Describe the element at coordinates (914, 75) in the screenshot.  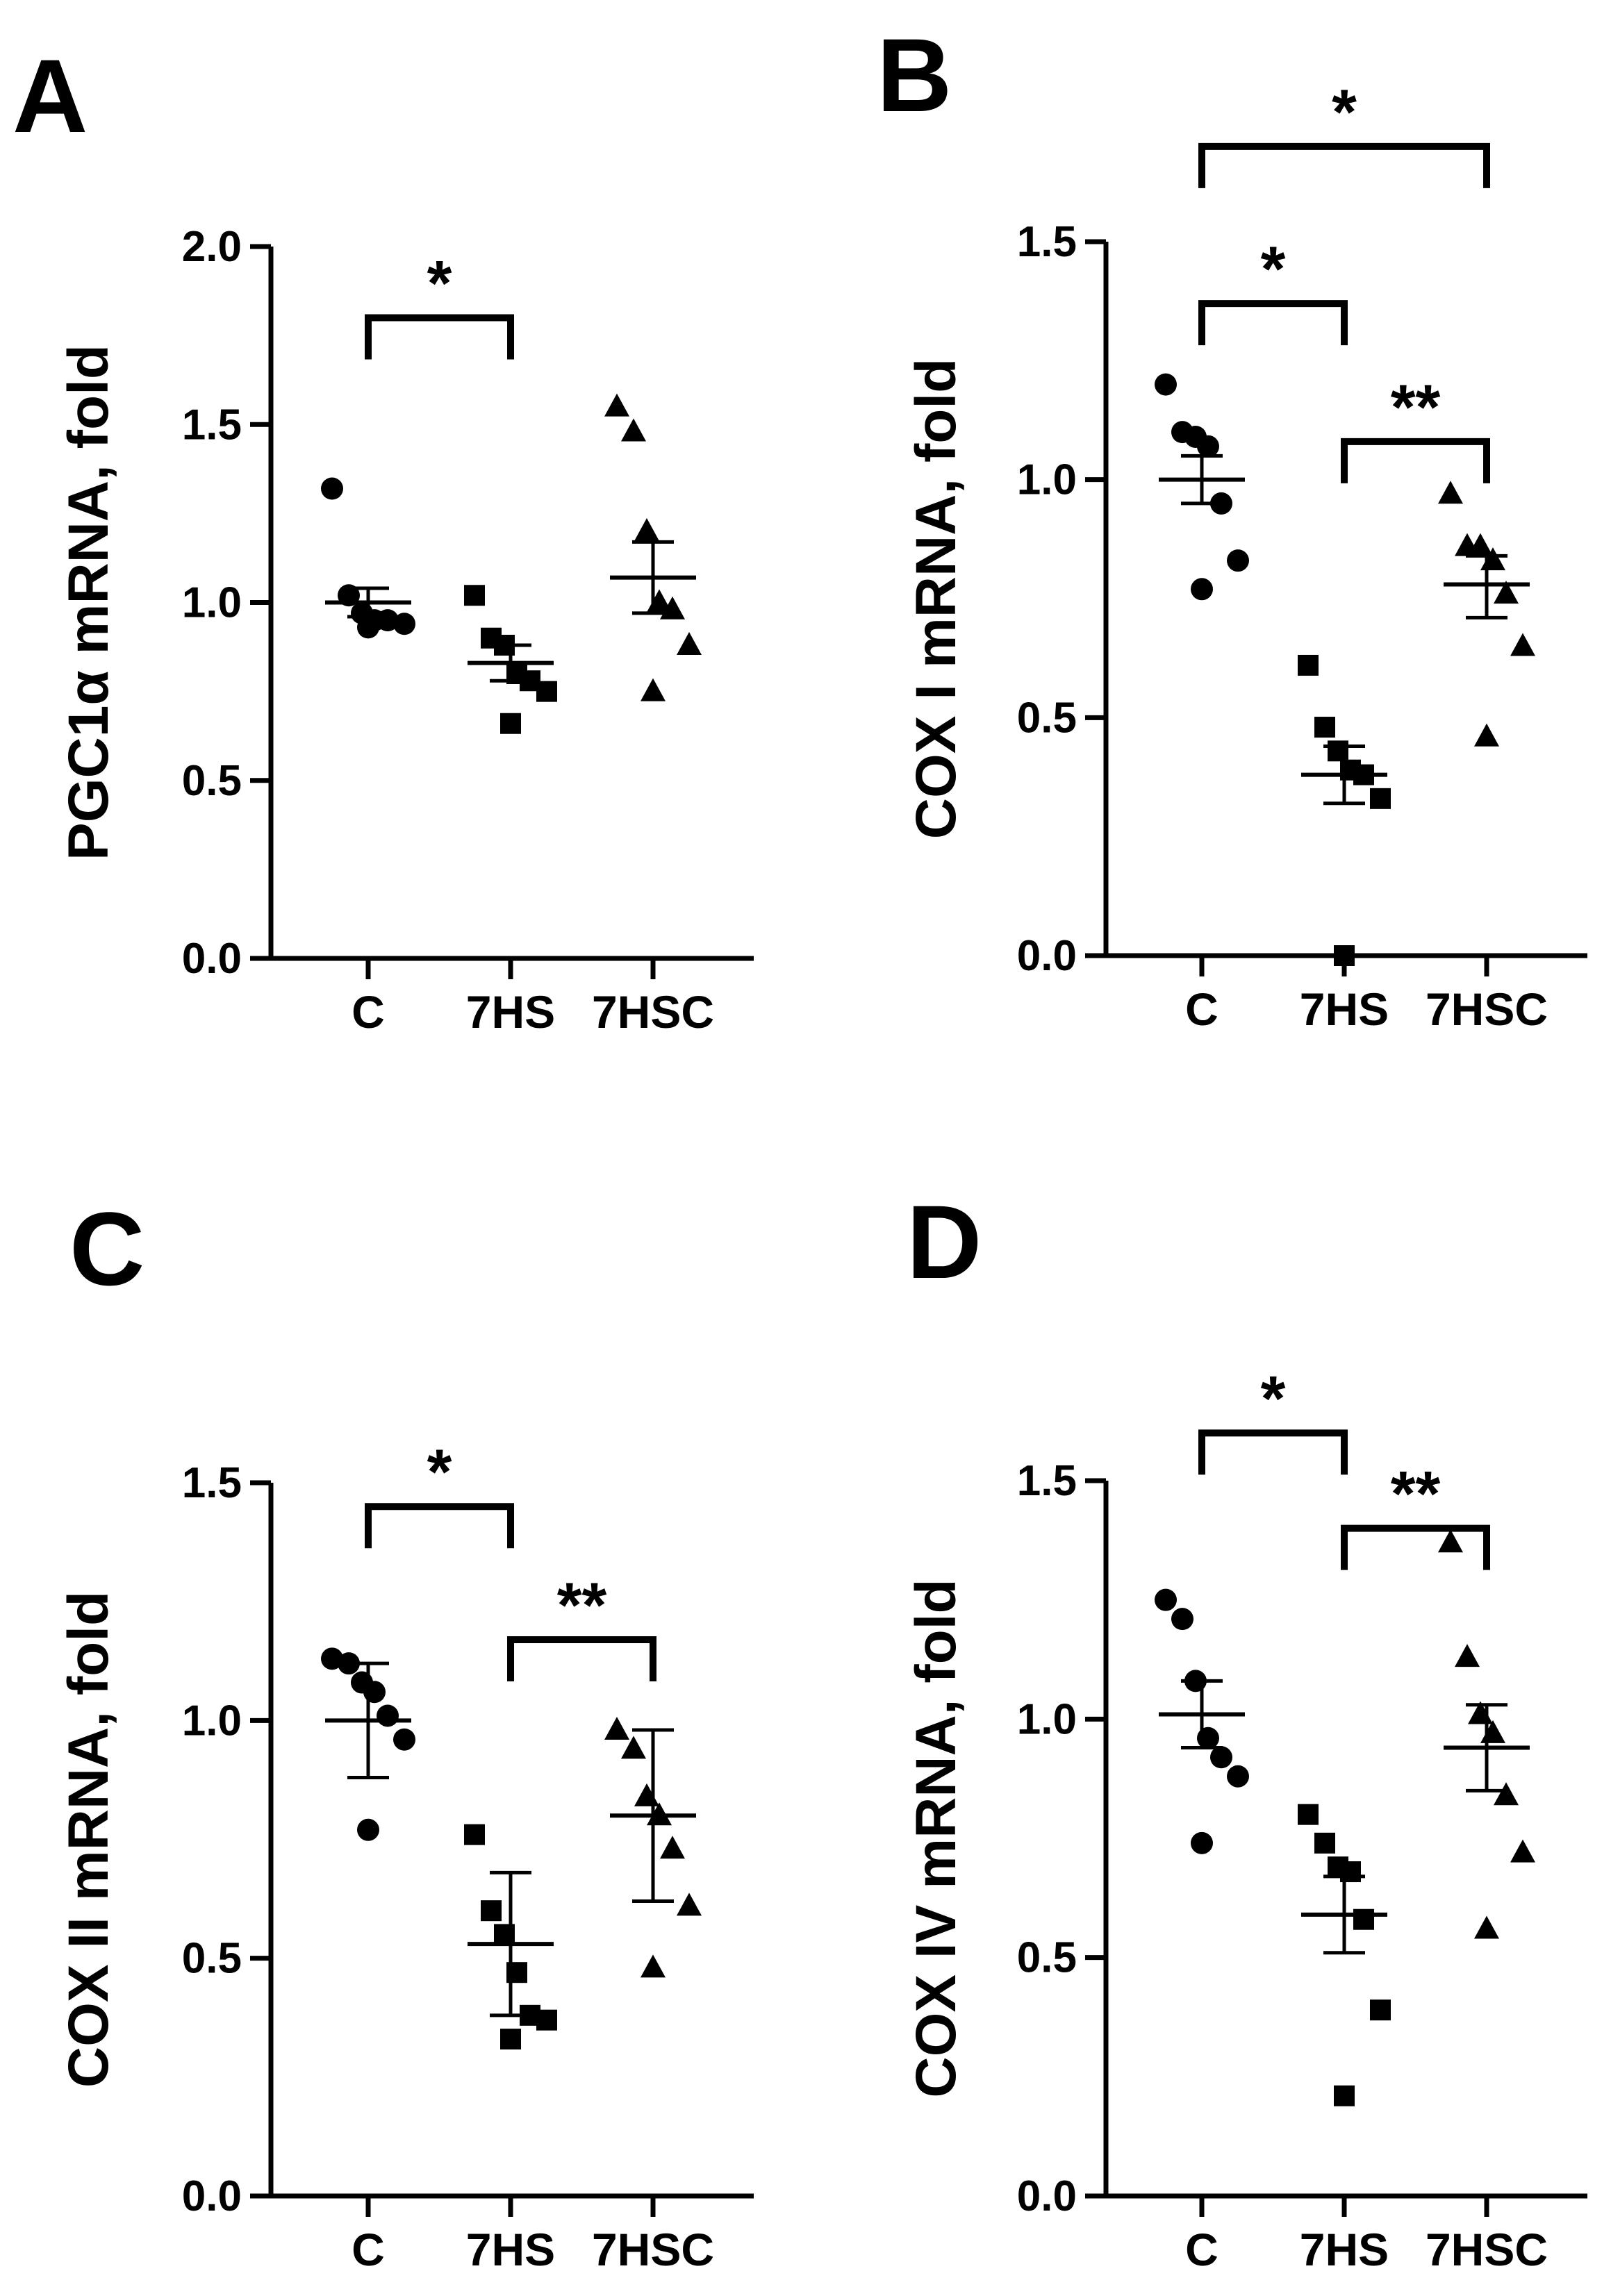
I see `panel-letter: B` at that location.